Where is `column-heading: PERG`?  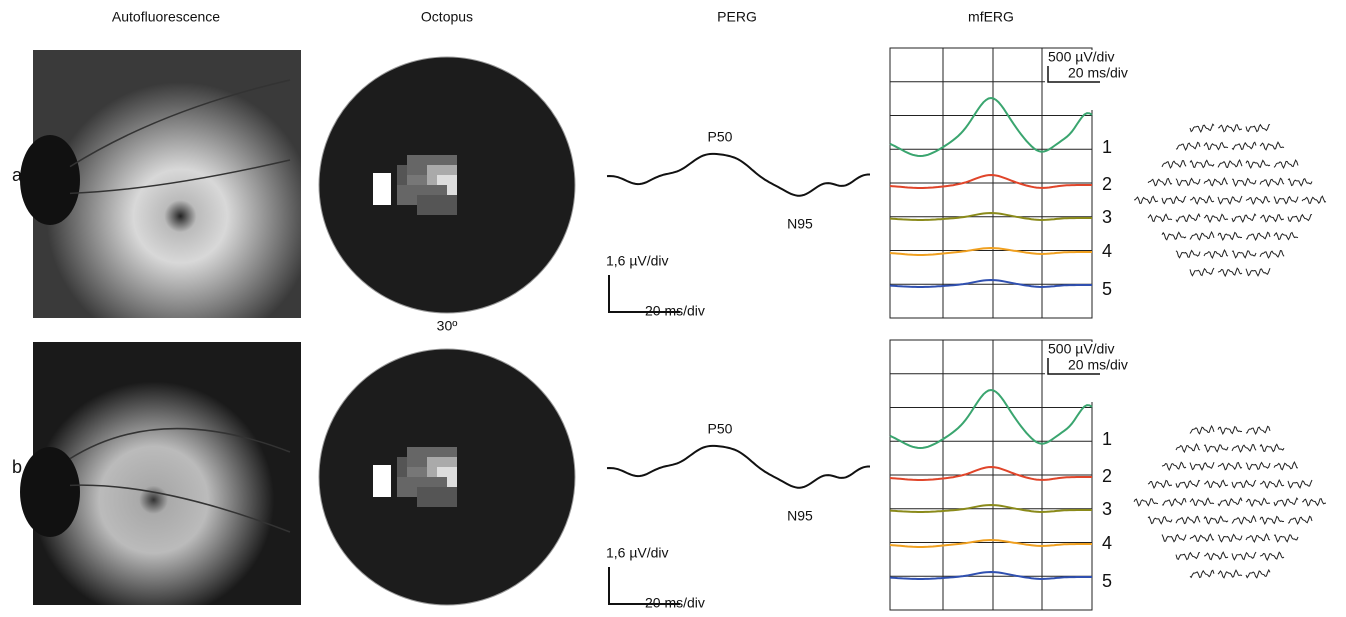
column-heading: PERG is located at coordinates (737, 17).